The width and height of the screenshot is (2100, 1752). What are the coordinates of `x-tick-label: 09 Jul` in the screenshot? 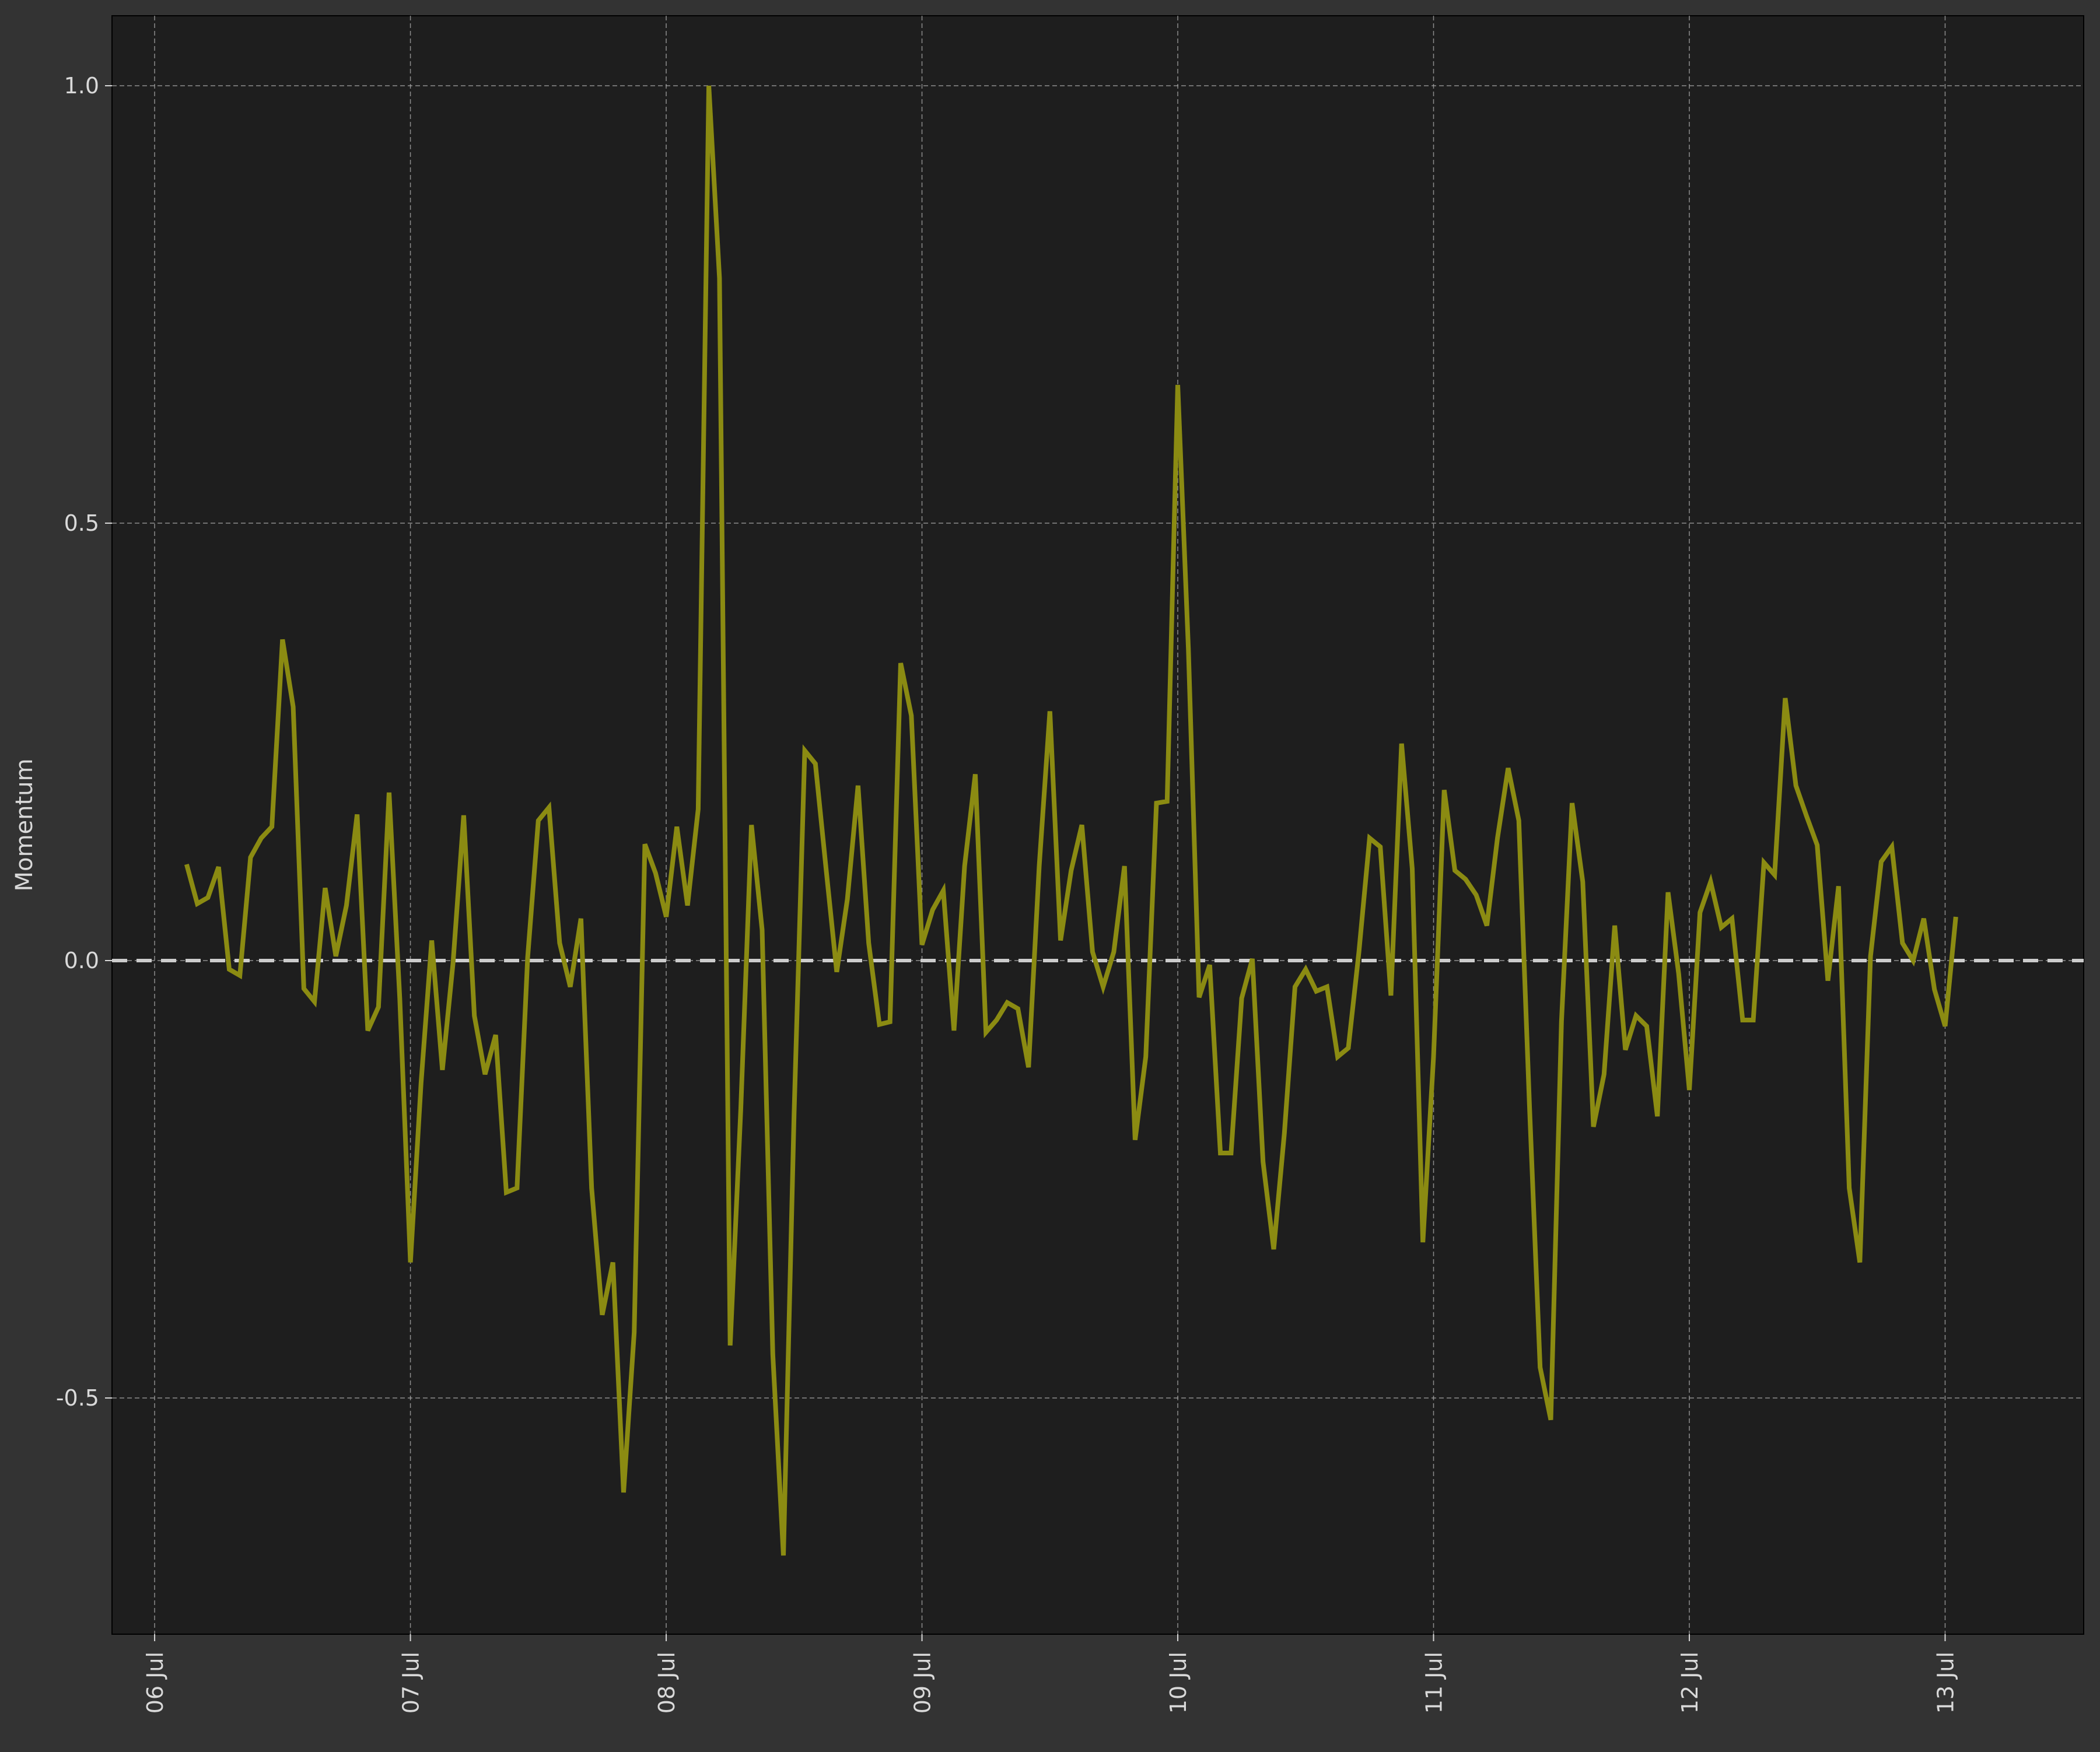 It's located at (923, 1683).